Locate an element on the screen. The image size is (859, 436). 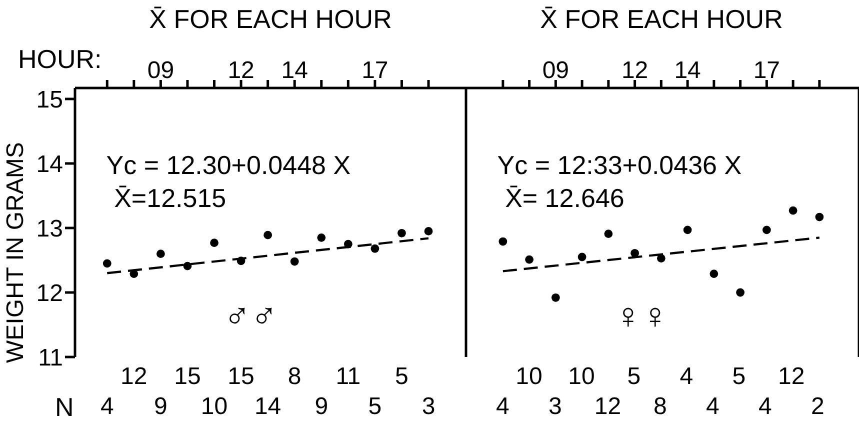
annotation: ♀♀ is located at coordinates (641, 316).